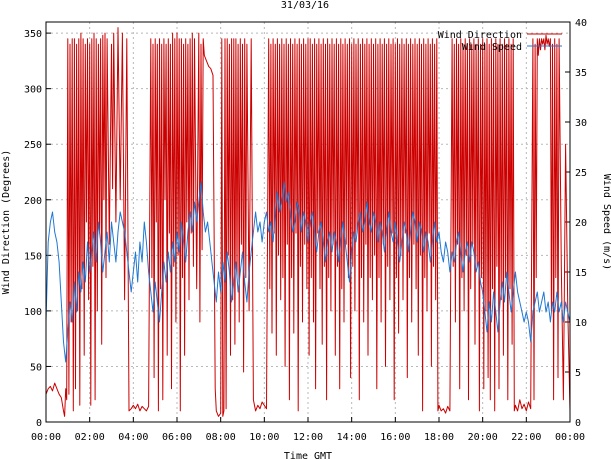 The height and width of the screenshot is (459, 611). I want to click on x-tick-label: 08:00, so click(221, 437).